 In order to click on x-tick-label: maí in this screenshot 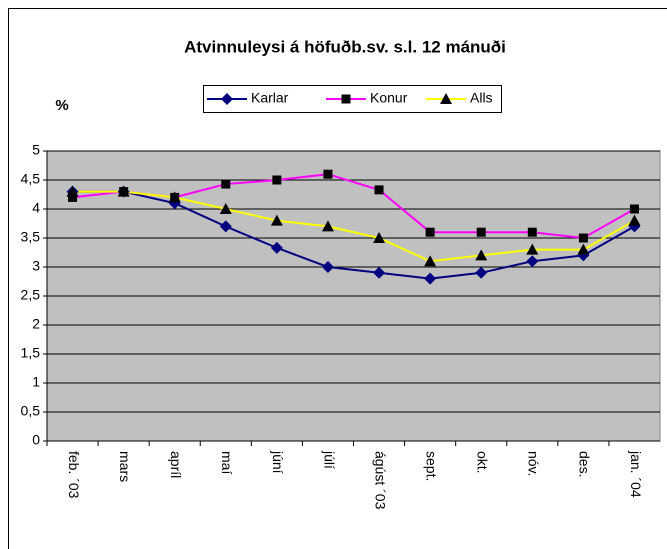, I will do `click(227, 462)`.